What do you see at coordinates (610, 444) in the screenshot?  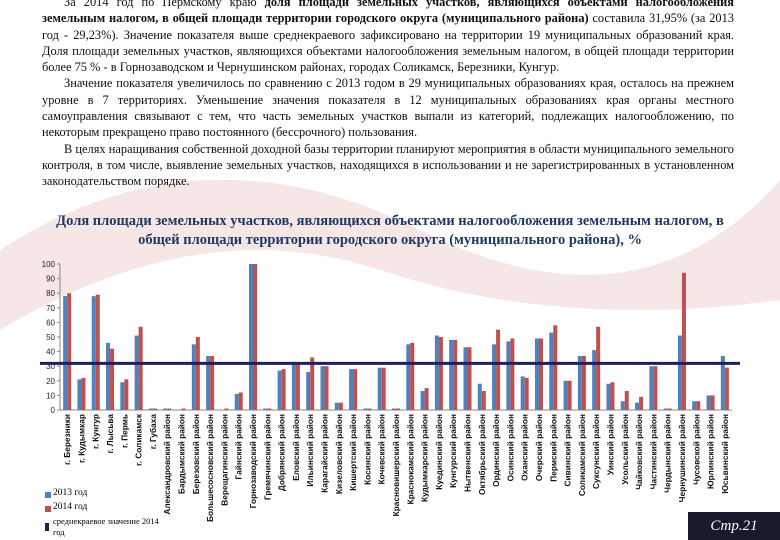 I see `x-tick-label: Уинский район` at bounding box center [610, 444].